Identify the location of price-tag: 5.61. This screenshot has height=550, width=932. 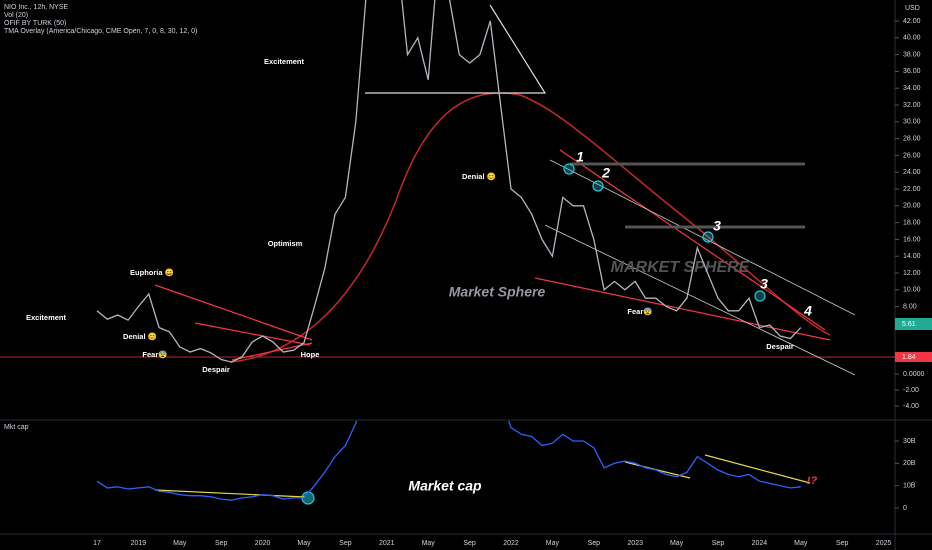
(909, 324).